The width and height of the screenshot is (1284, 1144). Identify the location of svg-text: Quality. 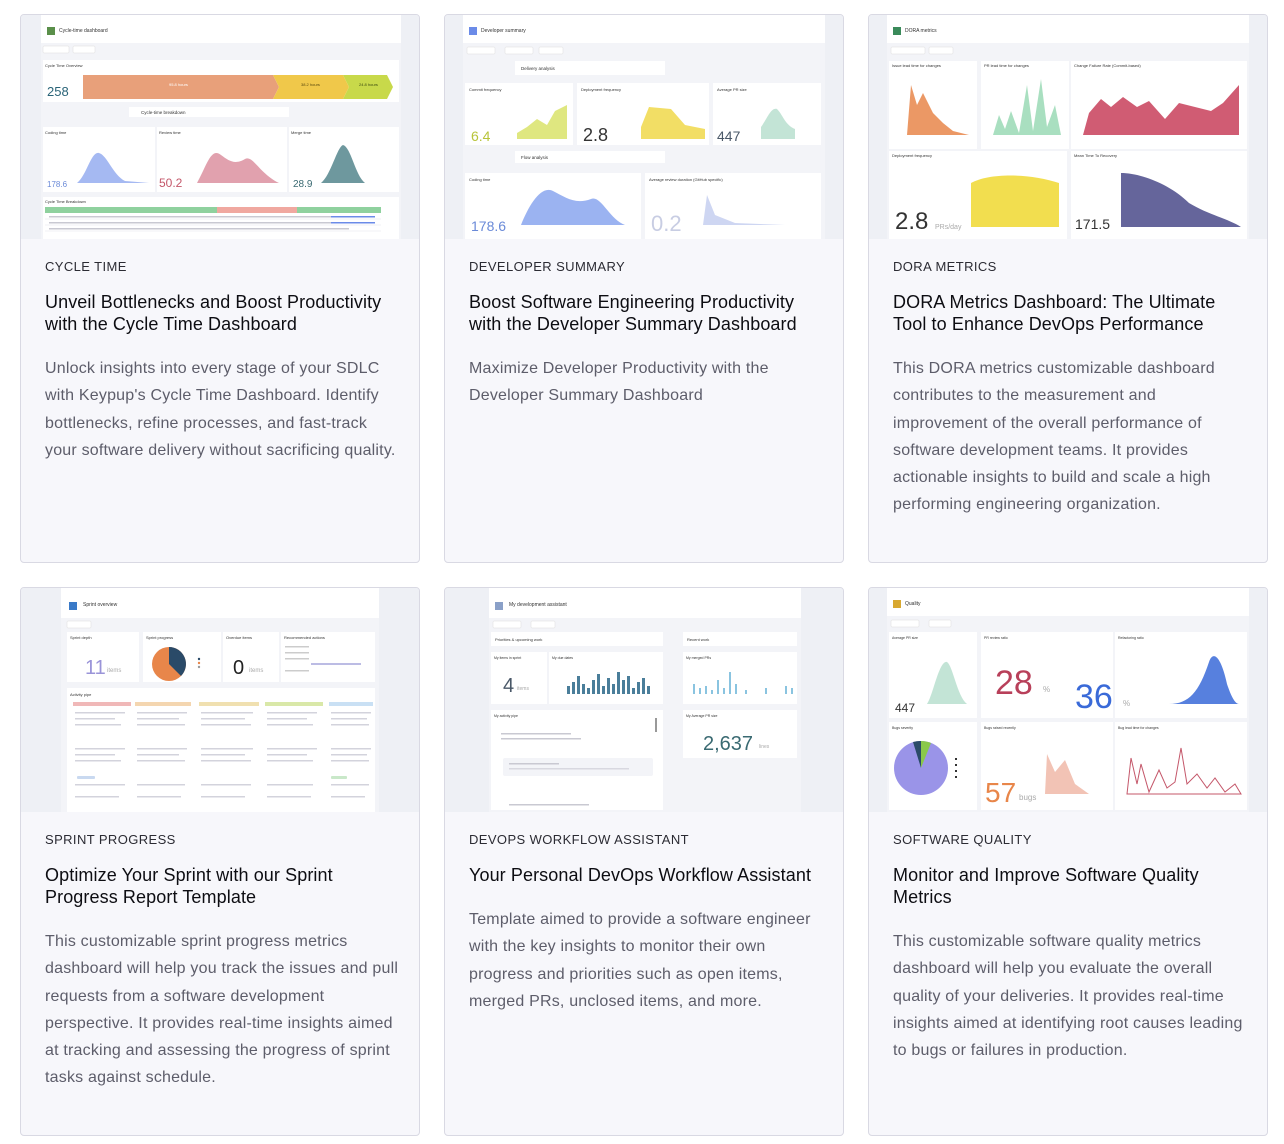
(913, 604).